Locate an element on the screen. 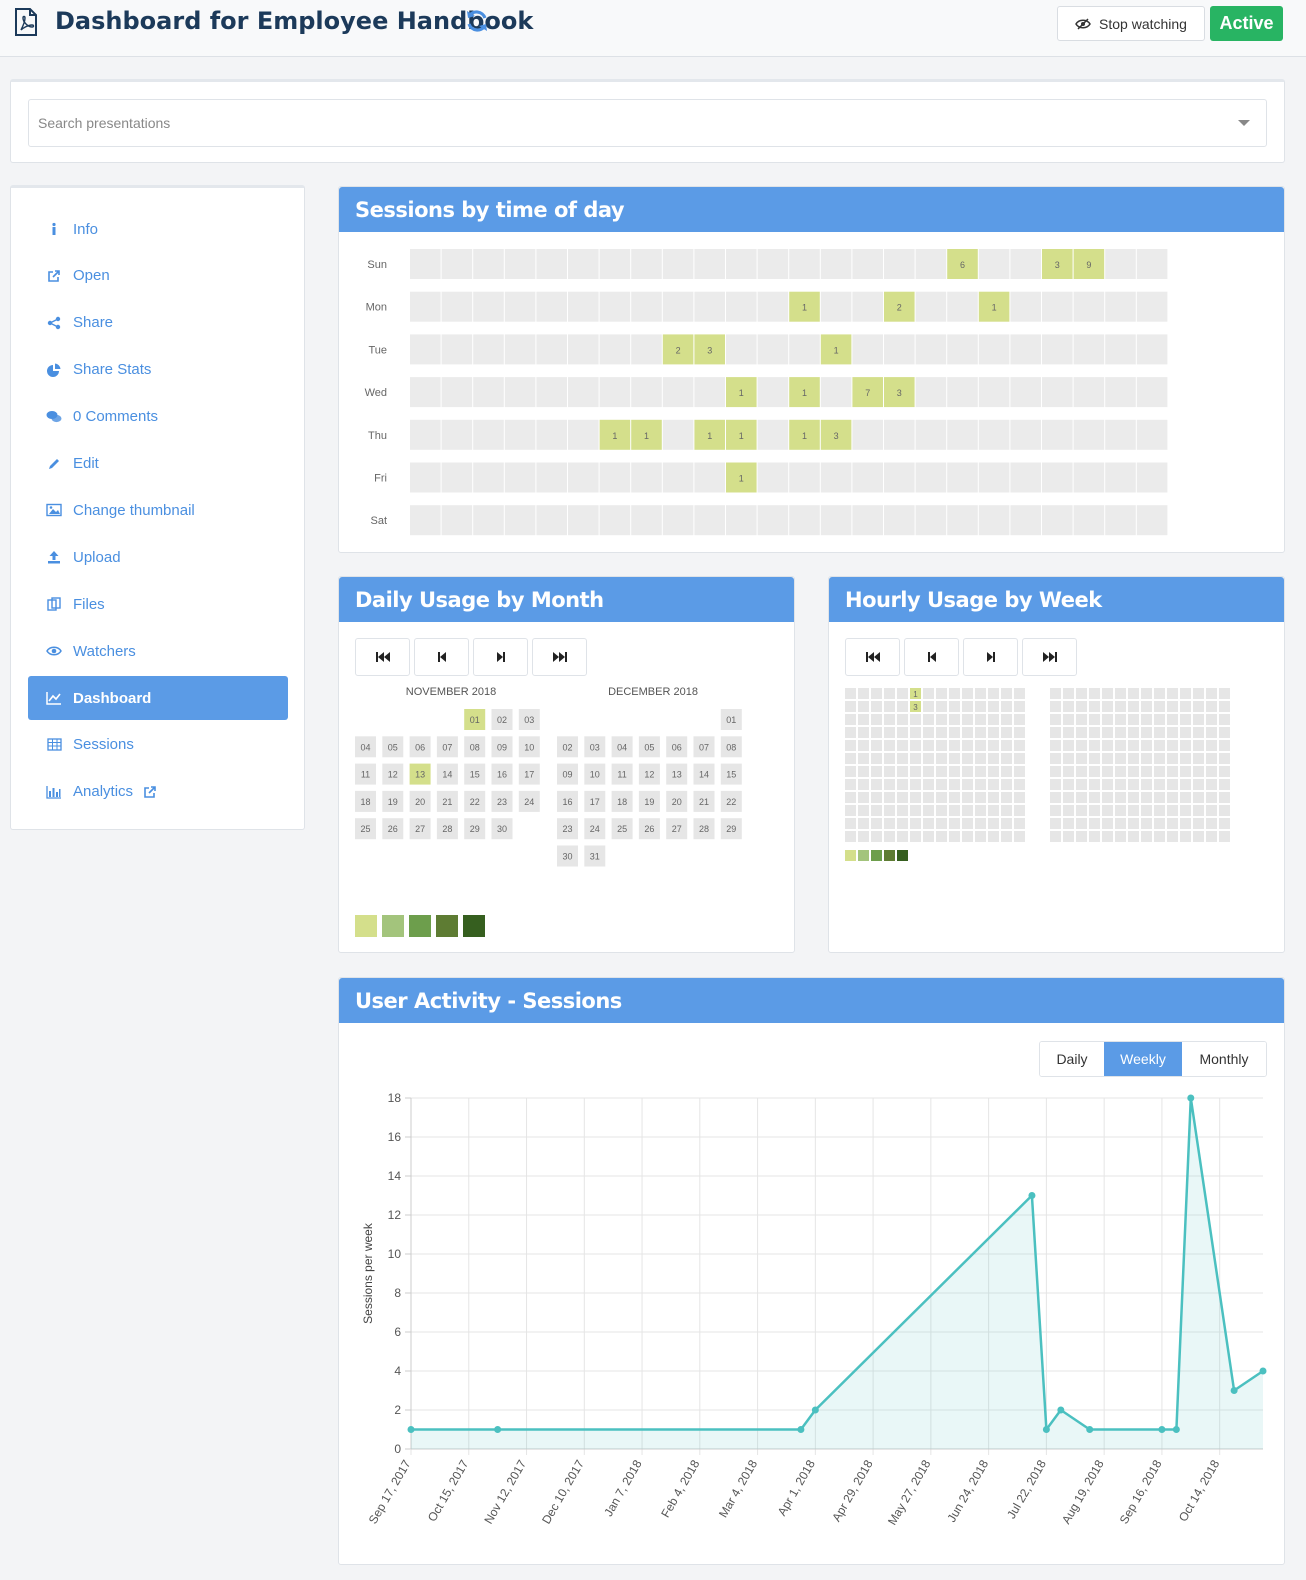 This screenshot has width=1306, height=1580. chevron-down-icon is located at coordinates (1244, 123).